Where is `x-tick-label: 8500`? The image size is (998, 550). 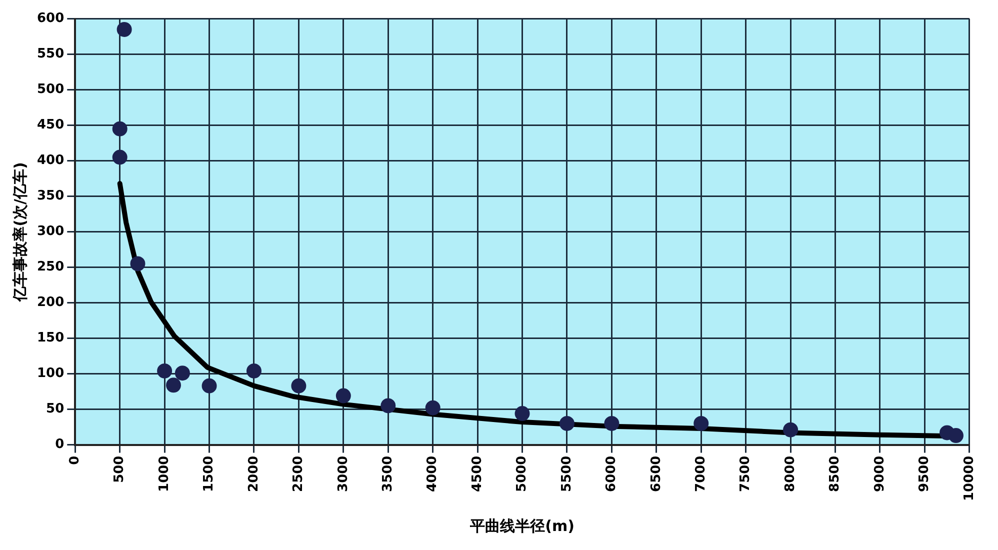 x-tick-label: 8500 is located at coordinates (835, 474).